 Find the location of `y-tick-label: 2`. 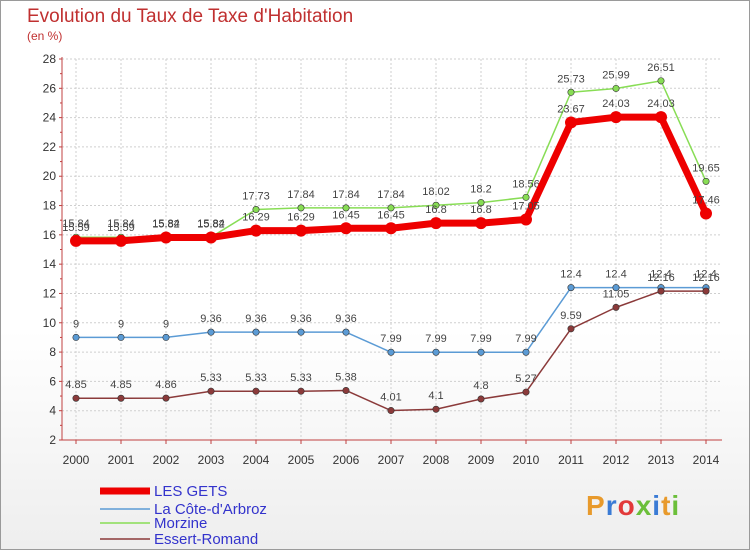

y-tick-label: 2 is located at coordinates (52, 440).